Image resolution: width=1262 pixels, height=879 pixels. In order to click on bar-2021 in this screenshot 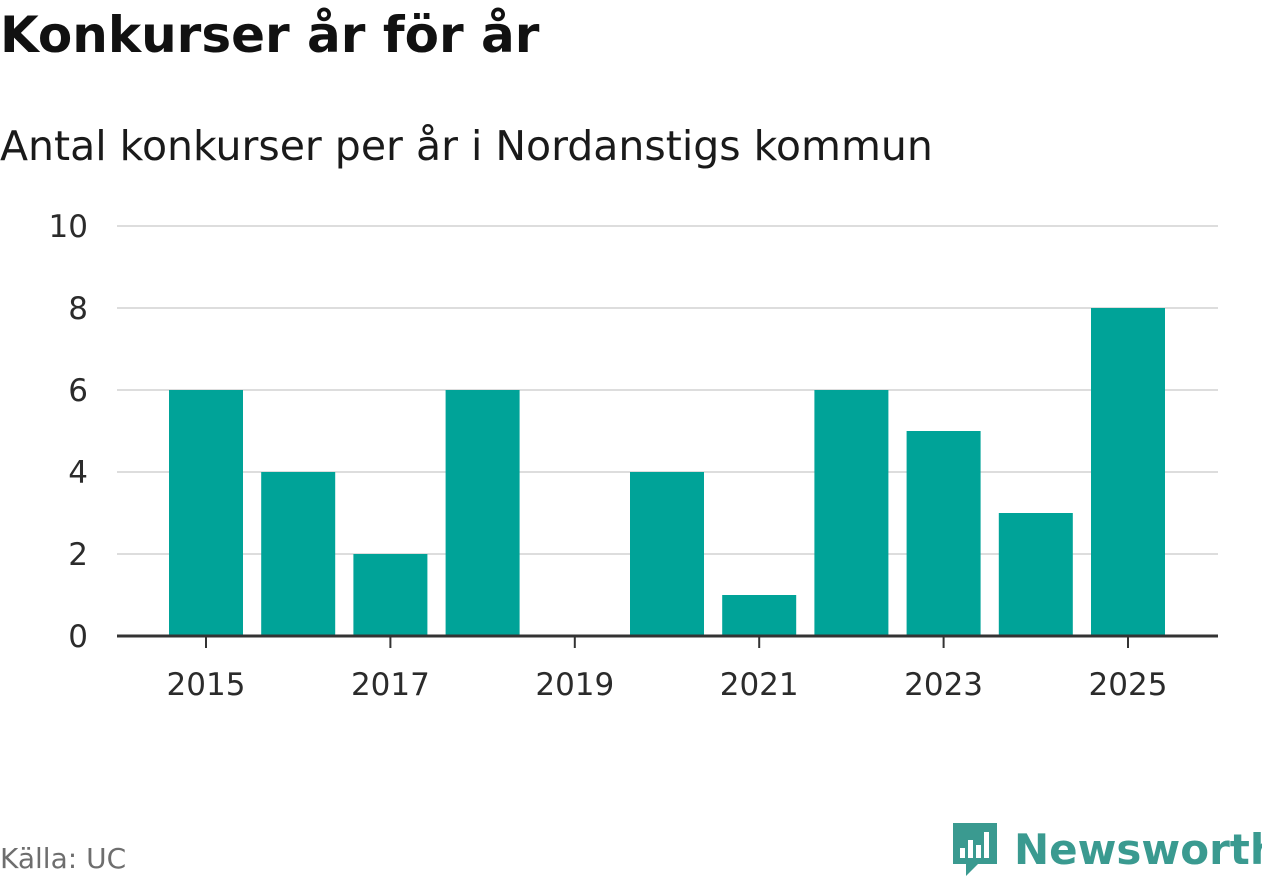, I will do `click(759, 615)`.